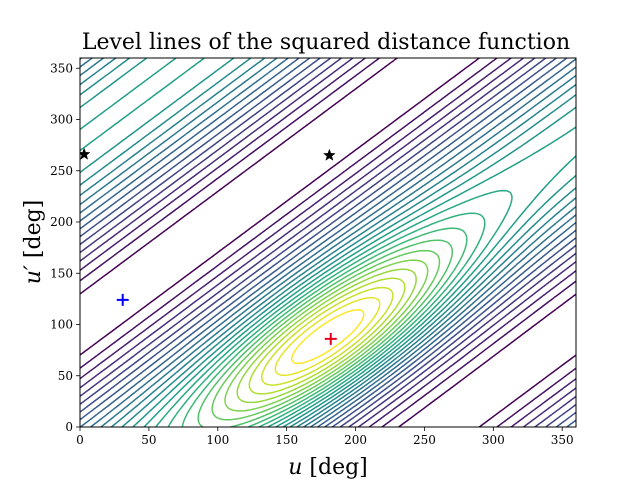  Describe the element at coordinates (33, 232) in the screenshot. I see `y-axis-label-unit: [deg]` at that location.